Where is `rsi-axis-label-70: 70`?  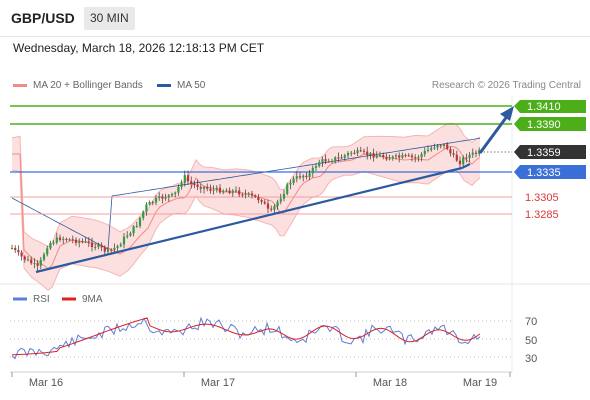 rsi-axis-label-70: 70 is located at coordinates (531, 322).